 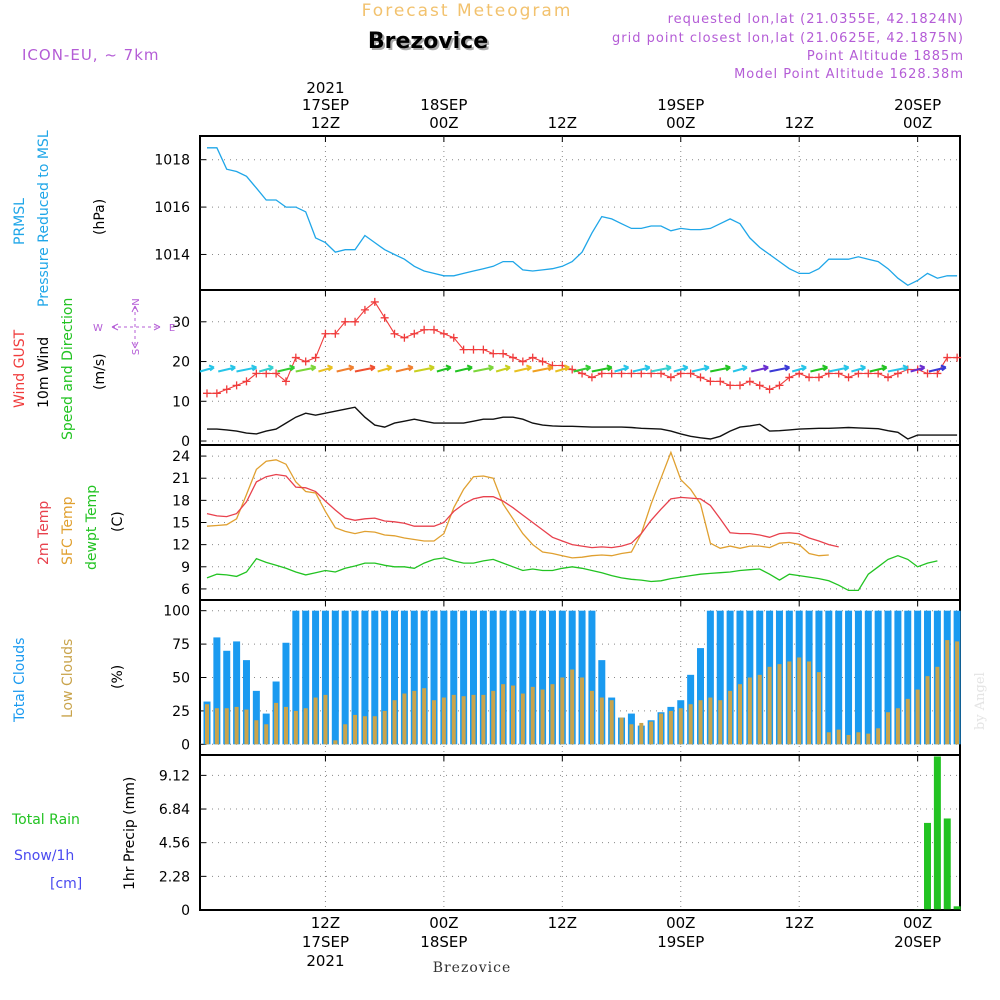 I want to click on wind-y-tick-label: 0, so click(x=185, y=442).